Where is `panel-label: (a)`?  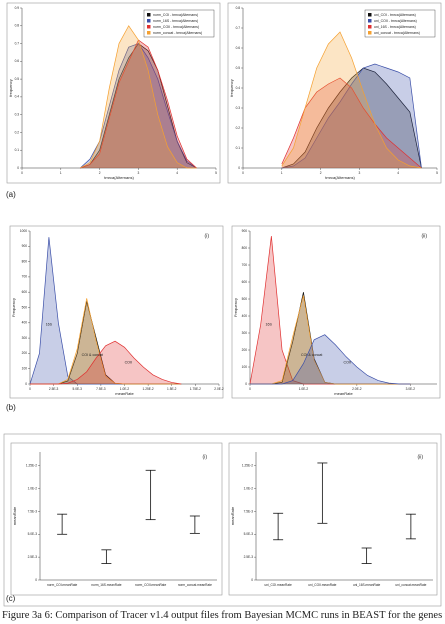 panel-label: (a) is located at coordinates (11, 194).